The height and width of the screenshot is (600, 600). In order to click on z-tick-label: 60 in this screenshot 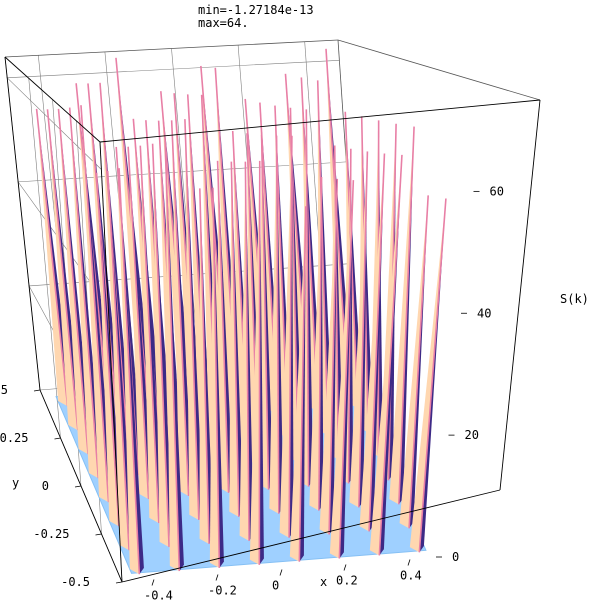, I will do `click(497, 191)`.